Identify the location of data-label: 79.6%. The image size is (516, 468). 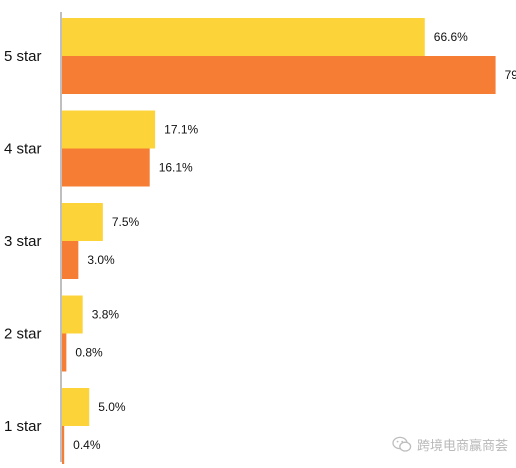
(510, 75).